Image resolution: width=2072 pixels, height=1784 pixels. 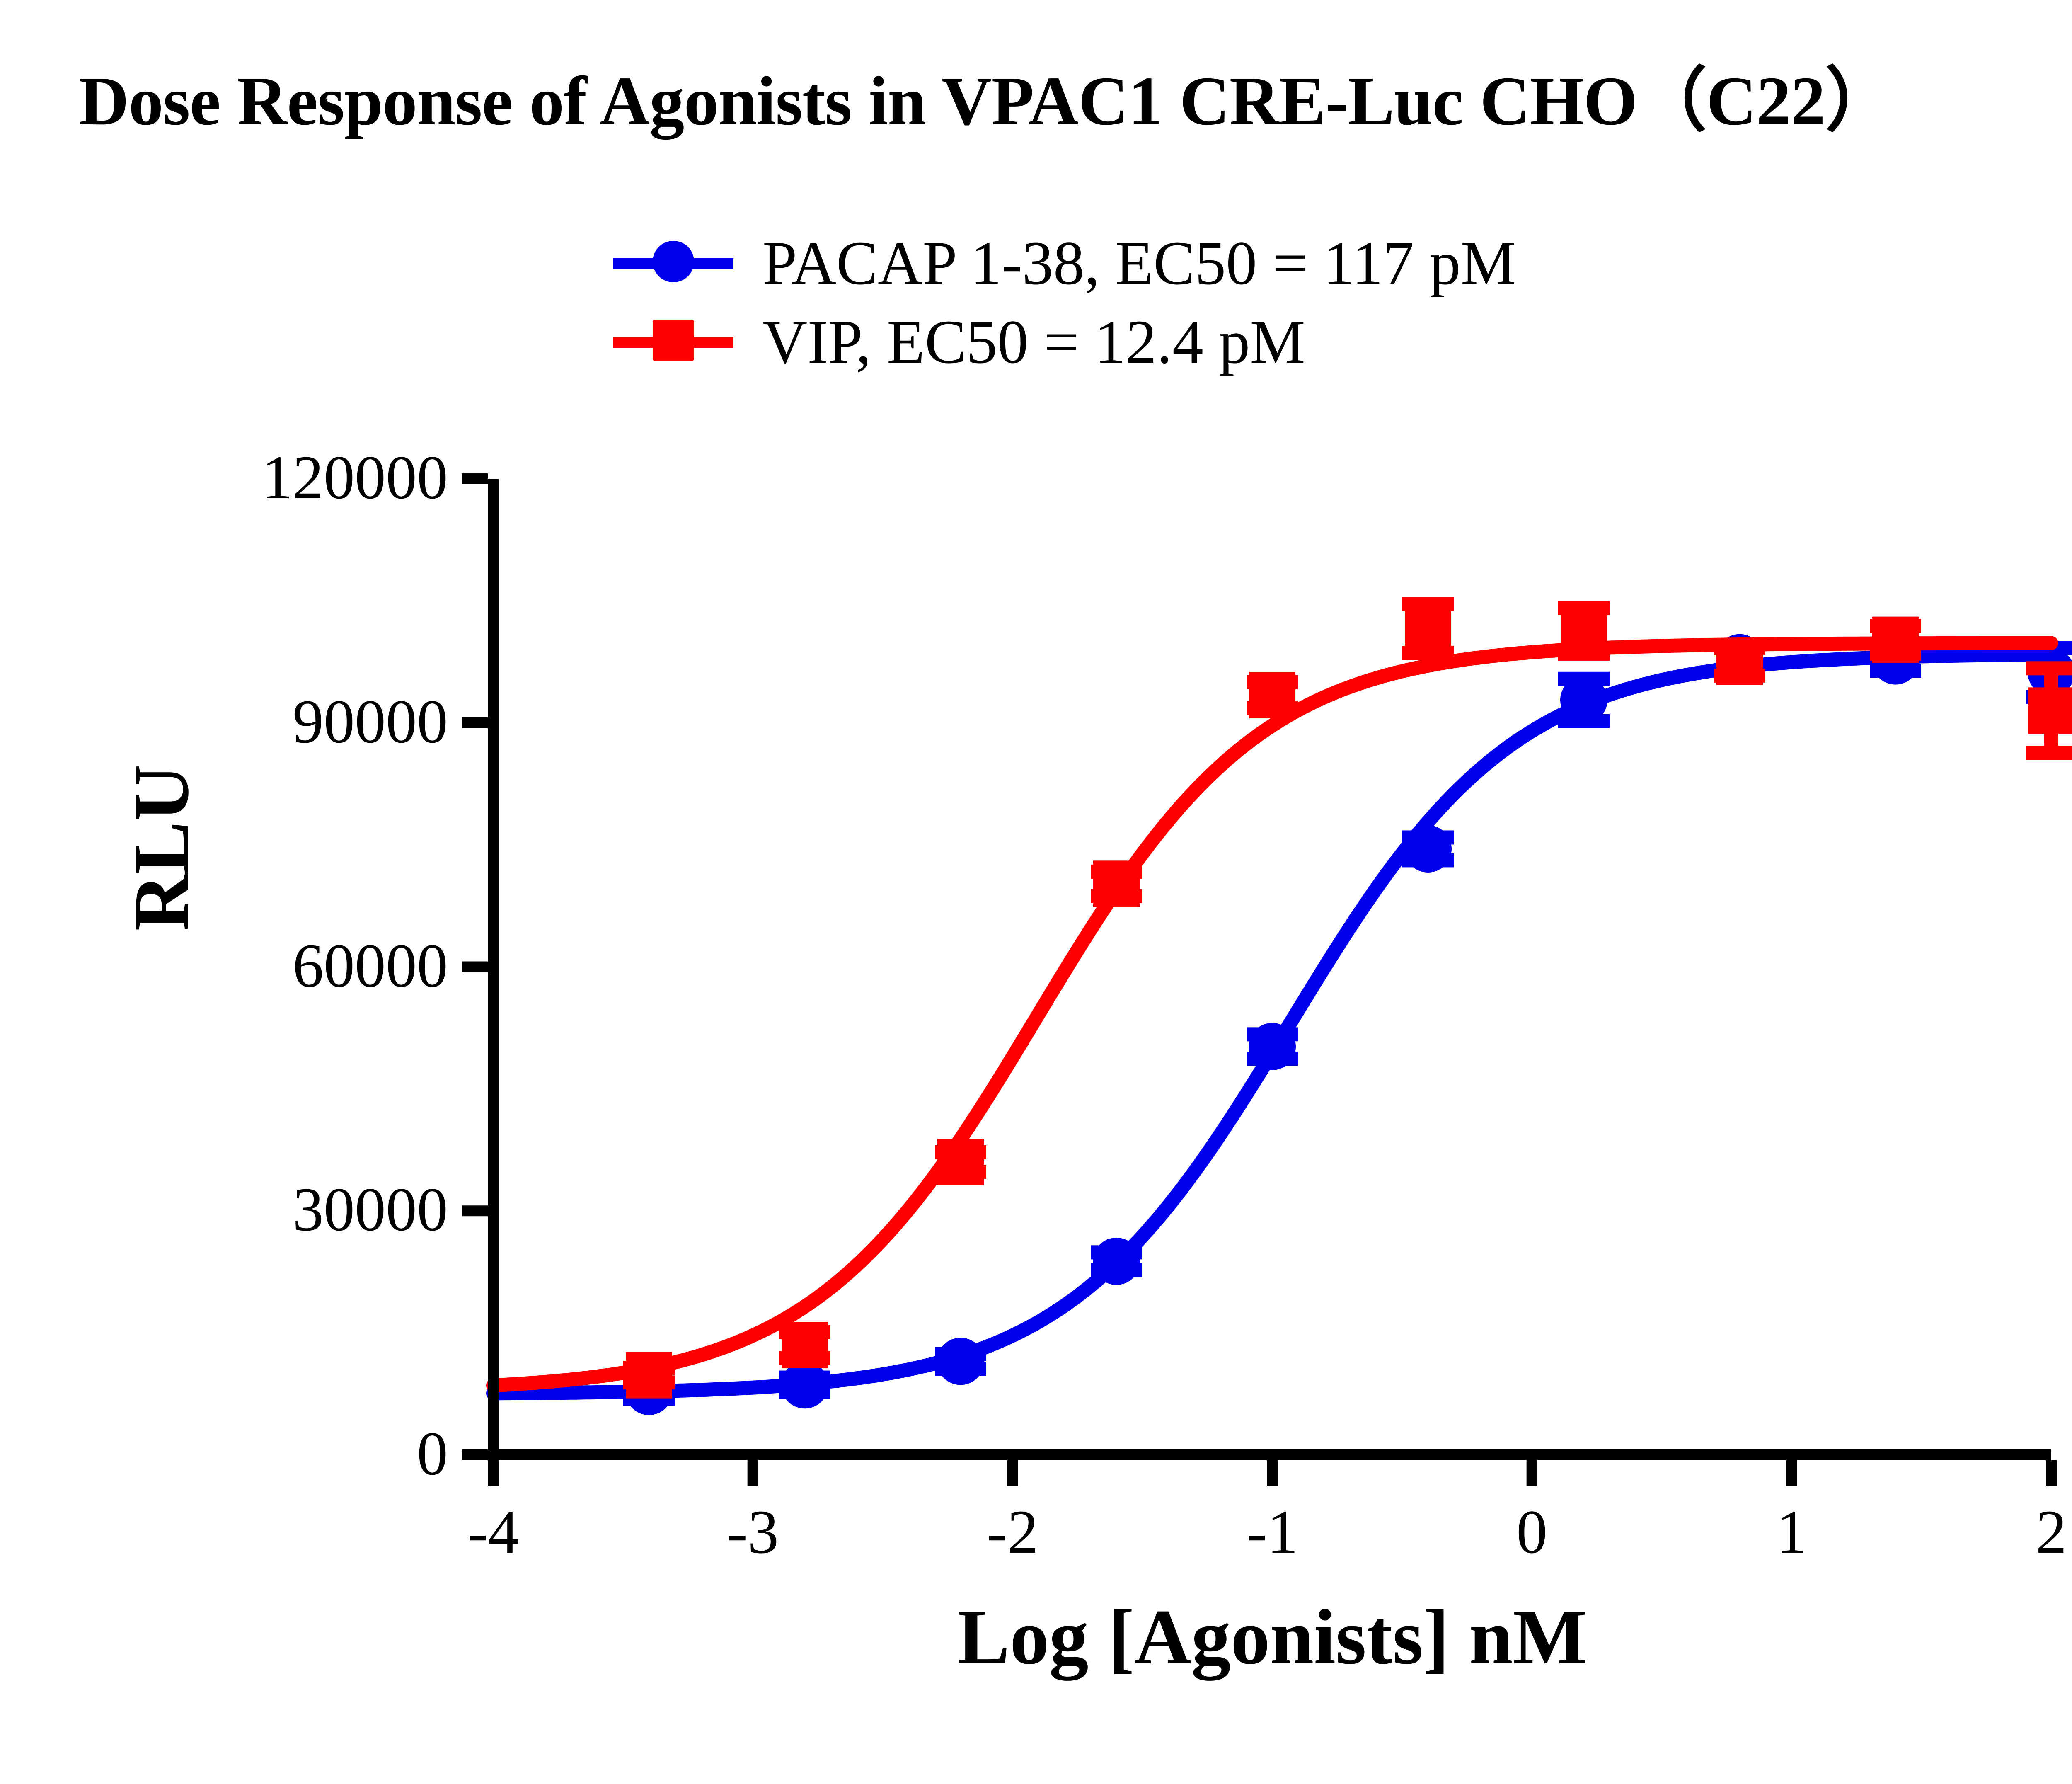 What do you see at coordinates (493, 1532) in the screenshot?
I see `x-tick-label: -4` at bounding box center [493, 1532].